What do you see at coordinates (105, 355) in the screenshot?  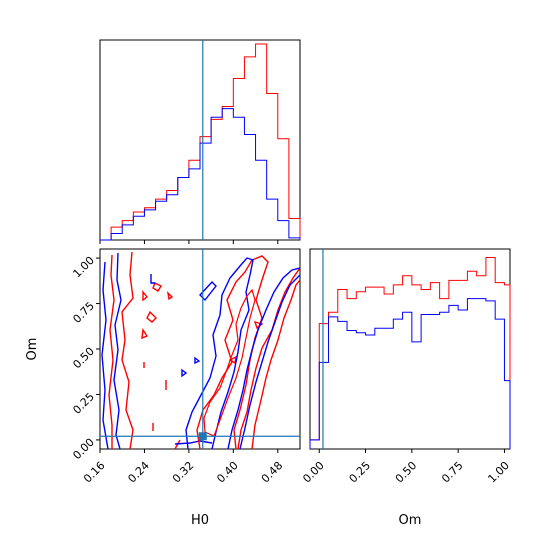 I see `contour-blue-left-outer` at bounding box center [105, 355].